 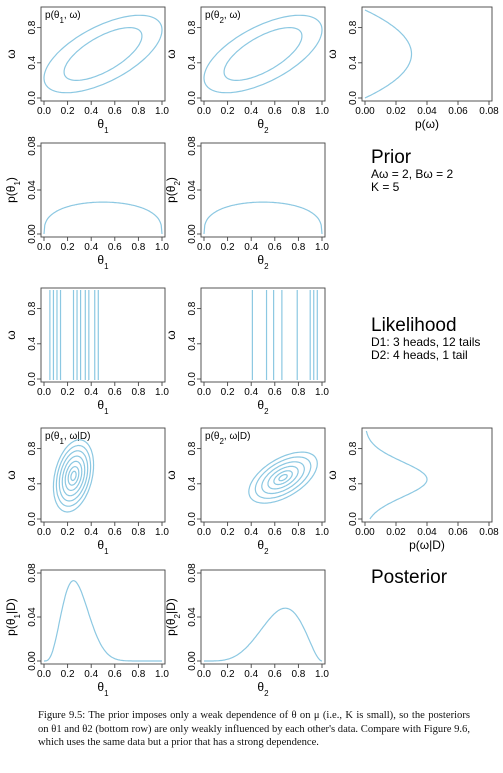 I want to click on panel-title: p(θ2, ω), so click(x=223, y=17).